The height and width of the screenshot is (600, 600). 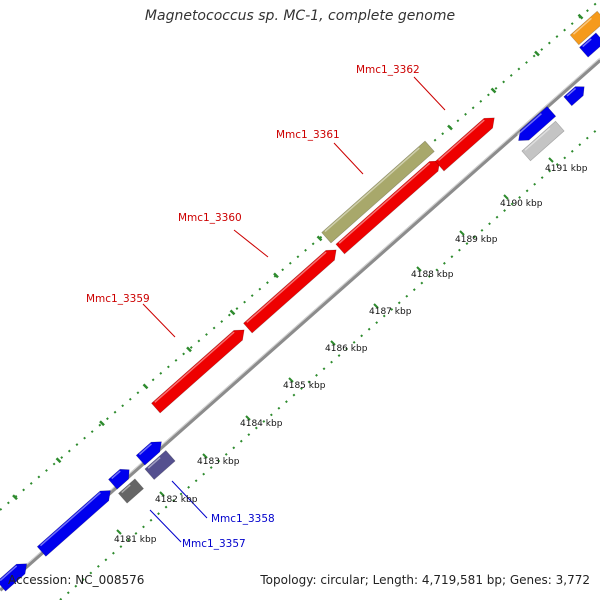 I want to click on gene-label-mmc1-3362: Mmc1_3362, so click(x=388, y=70).